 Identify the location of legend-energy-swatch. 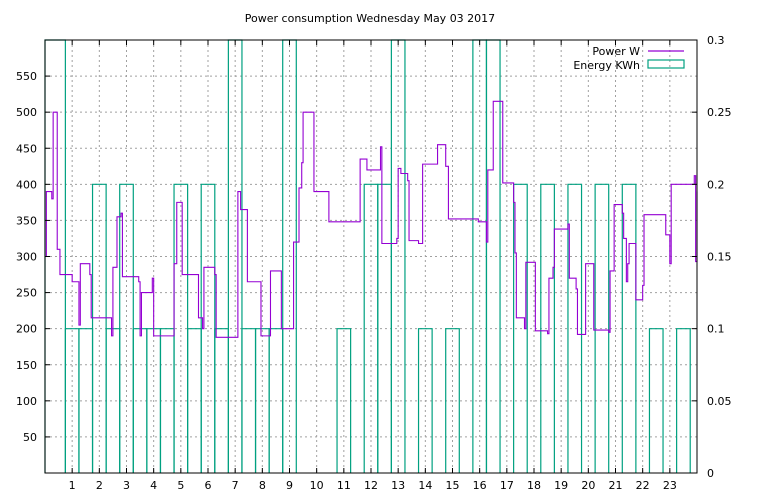
(666, 64).